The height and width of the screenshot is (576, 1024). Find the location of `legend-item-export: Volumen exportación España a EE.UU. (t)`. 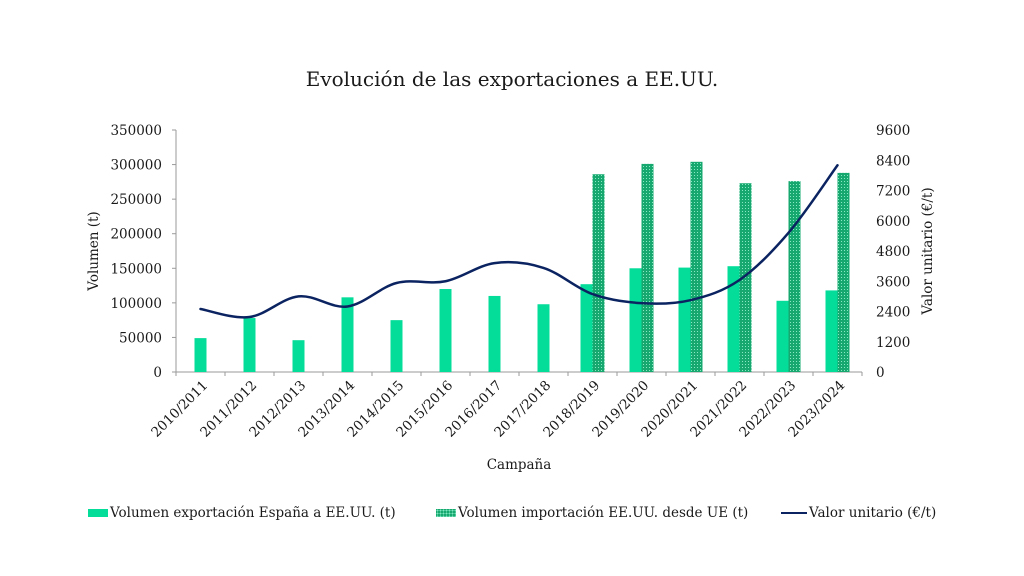

legend-item-export: Volumen exportación España a EE.UU. (t) is located at coordinates (242, 513).